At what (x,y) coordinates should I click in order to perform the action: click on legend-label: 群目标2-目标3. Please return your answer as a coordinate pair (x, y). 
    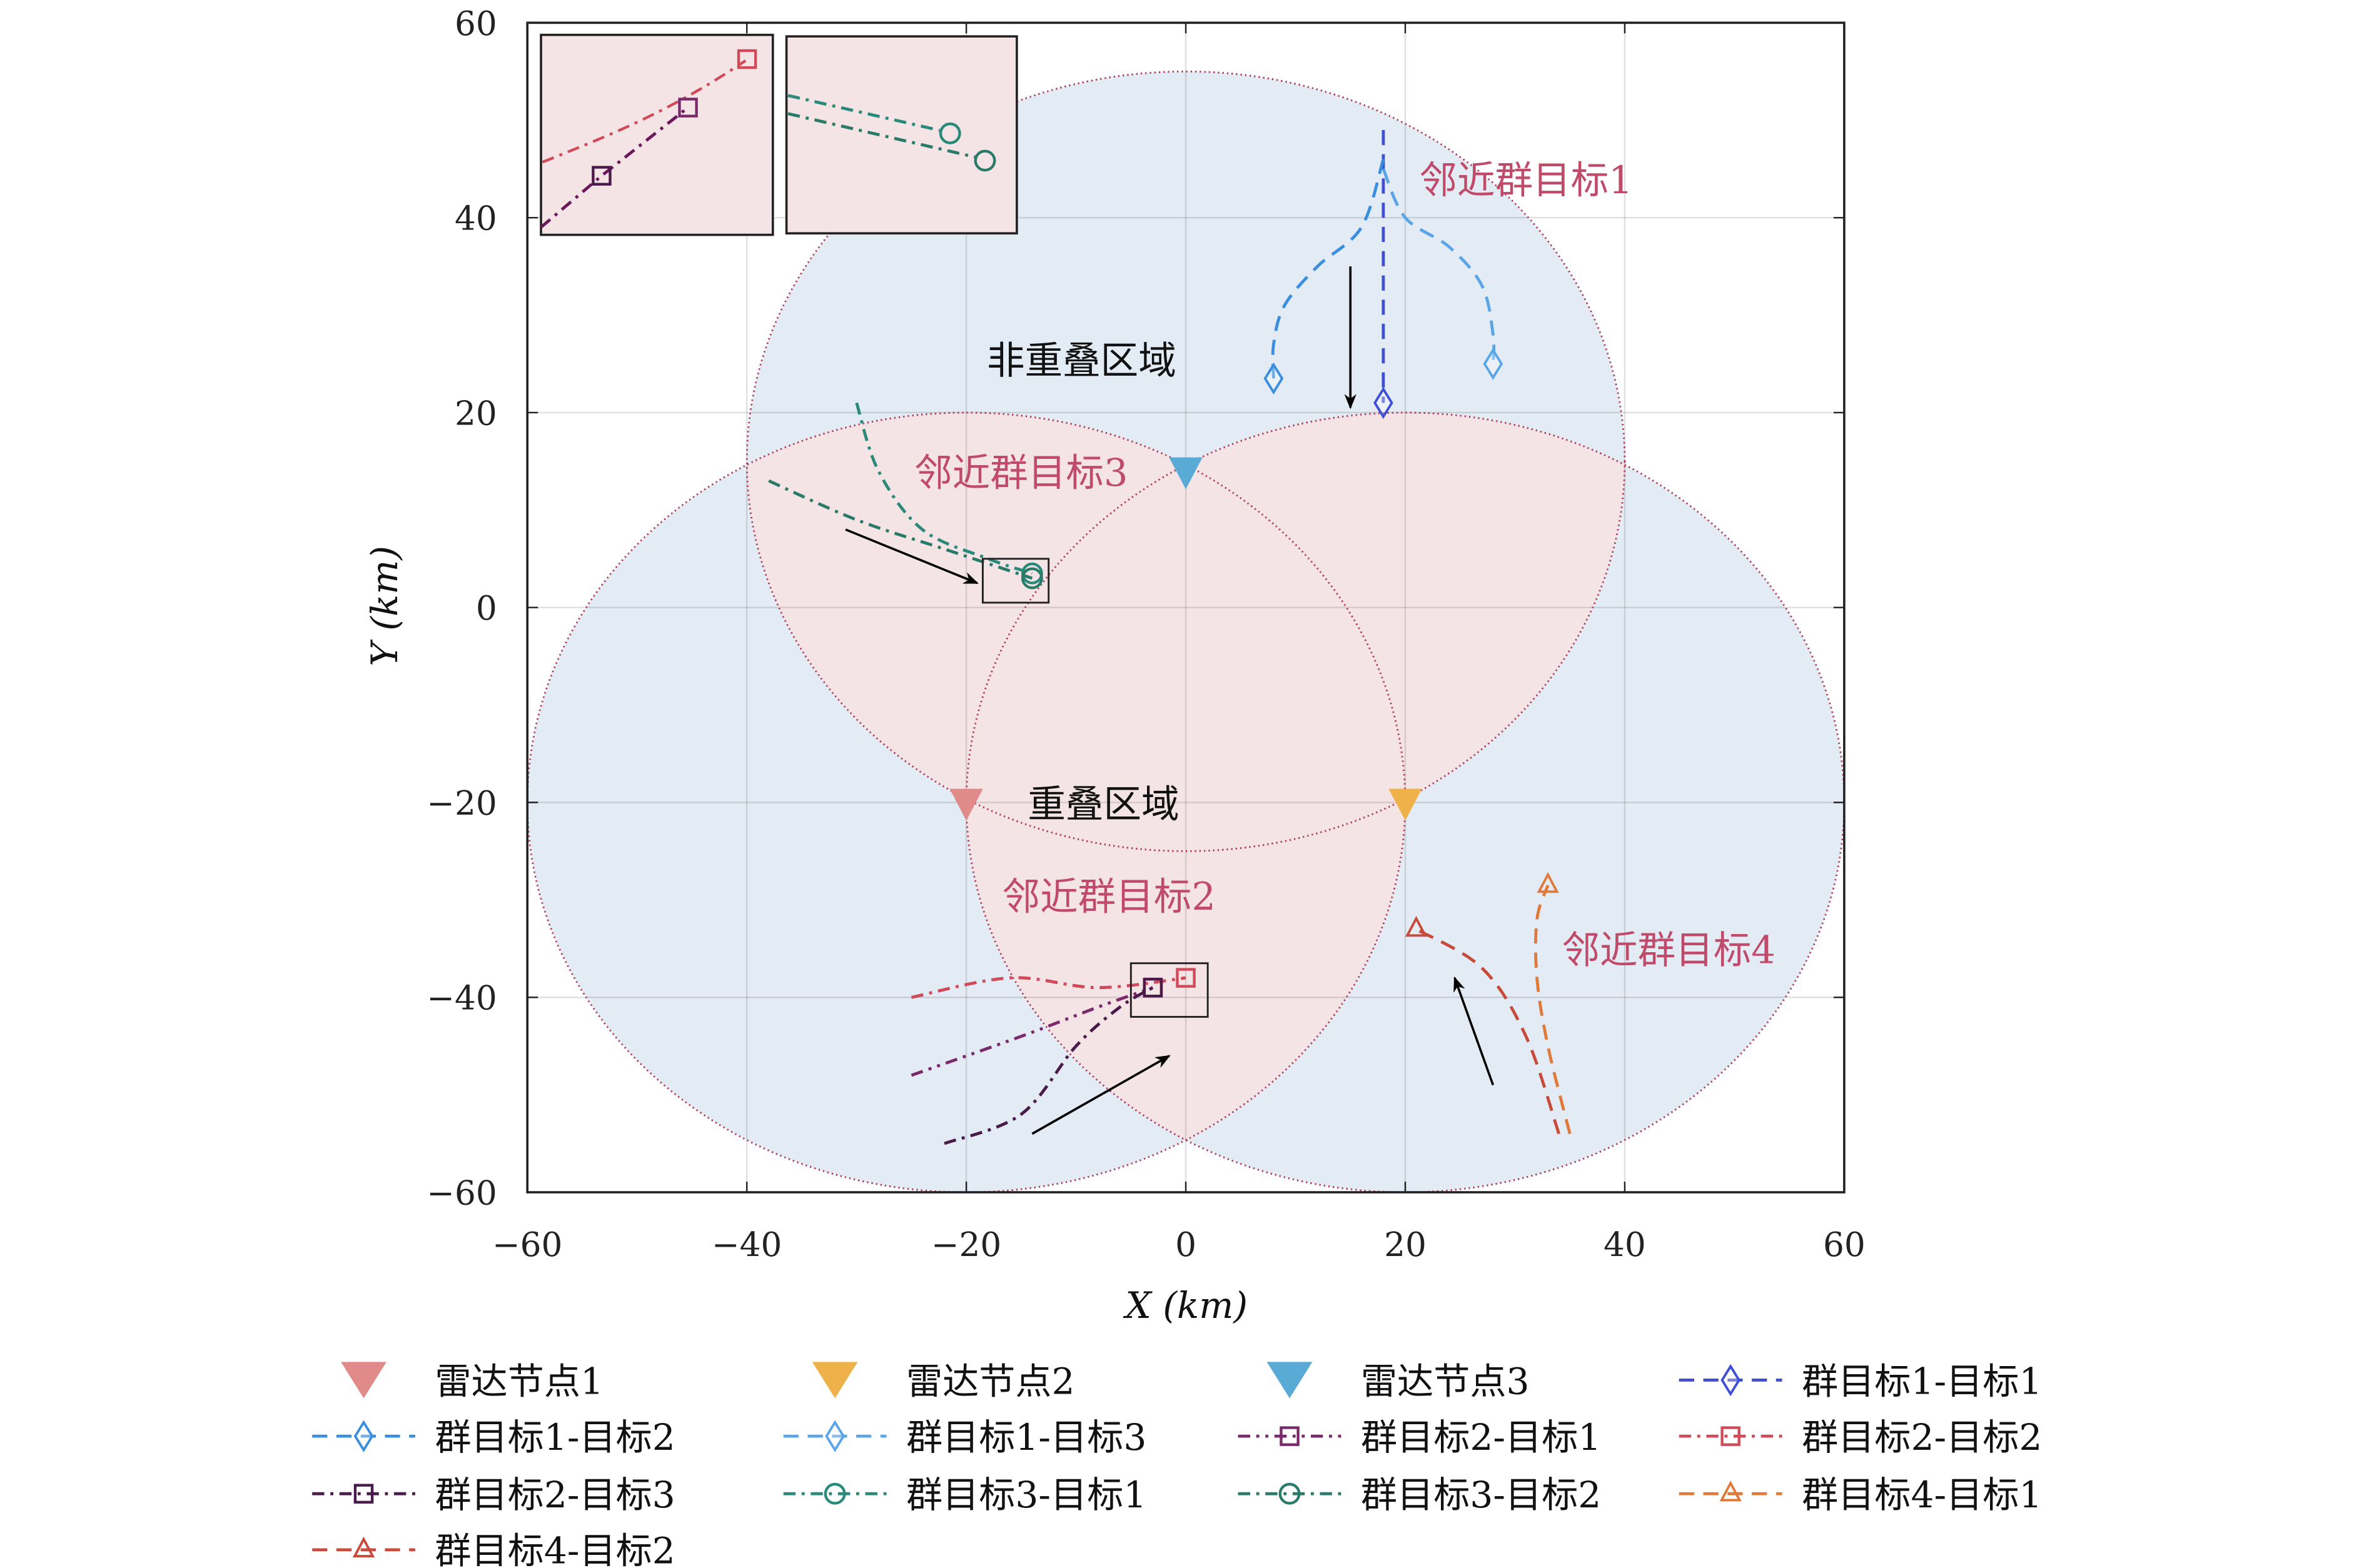
    Looking at the image, I should click on (555, 1495).